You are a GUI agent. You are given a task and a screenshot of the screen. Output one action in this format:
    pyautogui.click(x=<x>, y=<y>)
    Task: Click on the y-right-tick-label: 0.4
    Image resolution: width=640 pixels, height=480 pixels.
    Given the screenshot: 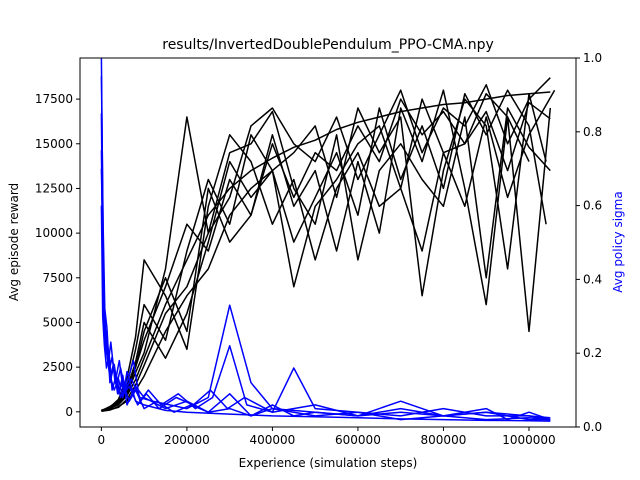 What is the action you would take?
    pyautogui.click(x=592, y=279)
    